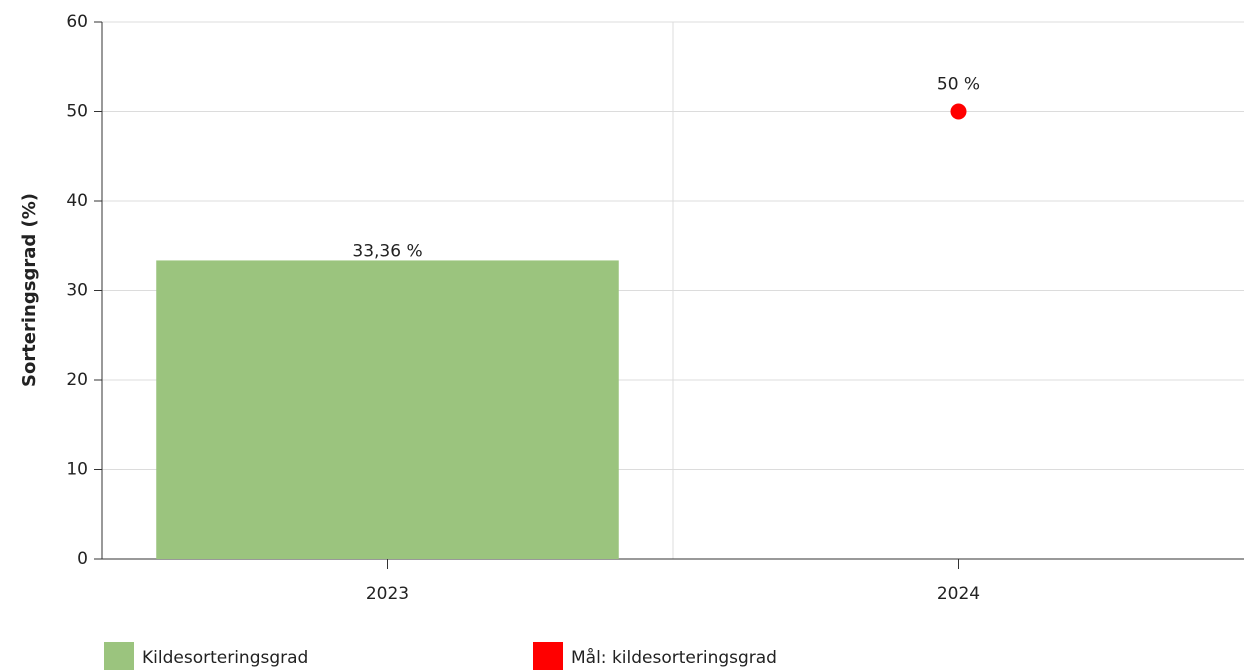 This screenshot has height=670, width=1244. What do you see at coordinates (29, 290) in the screenshot?
I see `y-axis-label: Sorteringsgrad (%)` at bounding box center [29, 290].